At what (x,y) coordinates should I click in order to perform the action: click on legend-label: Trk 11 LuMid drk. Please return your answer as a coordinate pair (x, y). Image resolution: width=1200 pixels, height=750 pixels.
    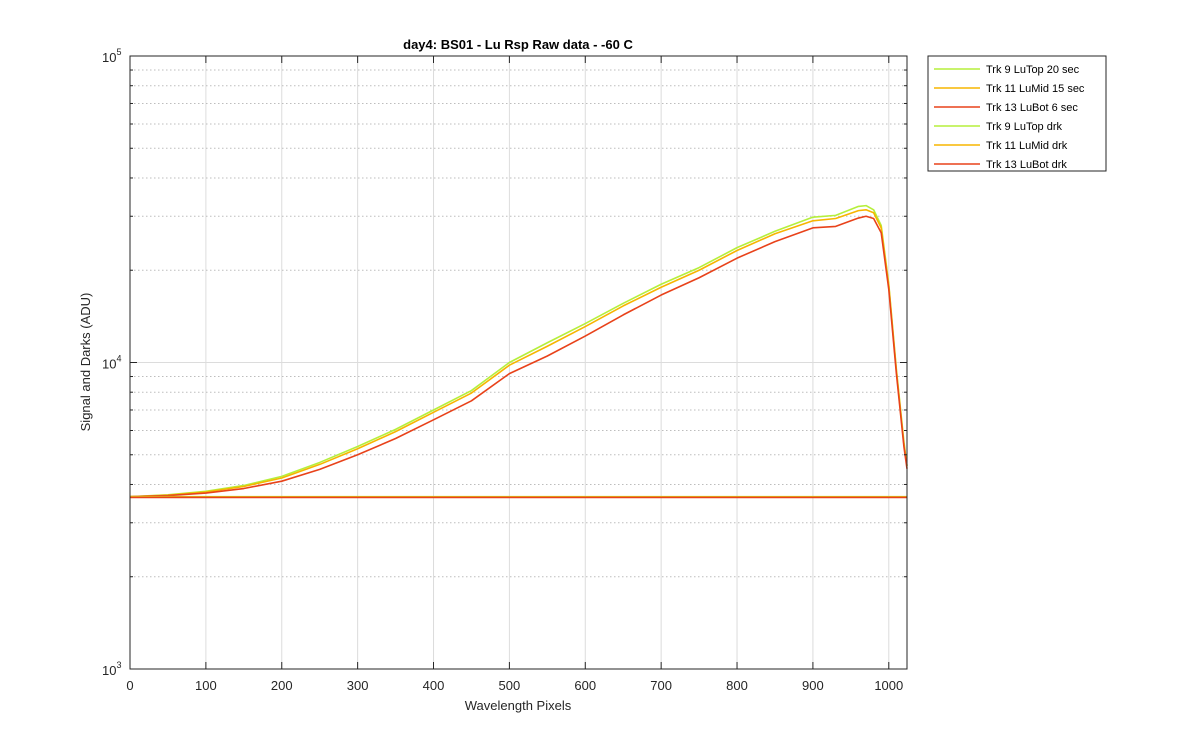
    Looking at the image, I should click on (1027, 146).